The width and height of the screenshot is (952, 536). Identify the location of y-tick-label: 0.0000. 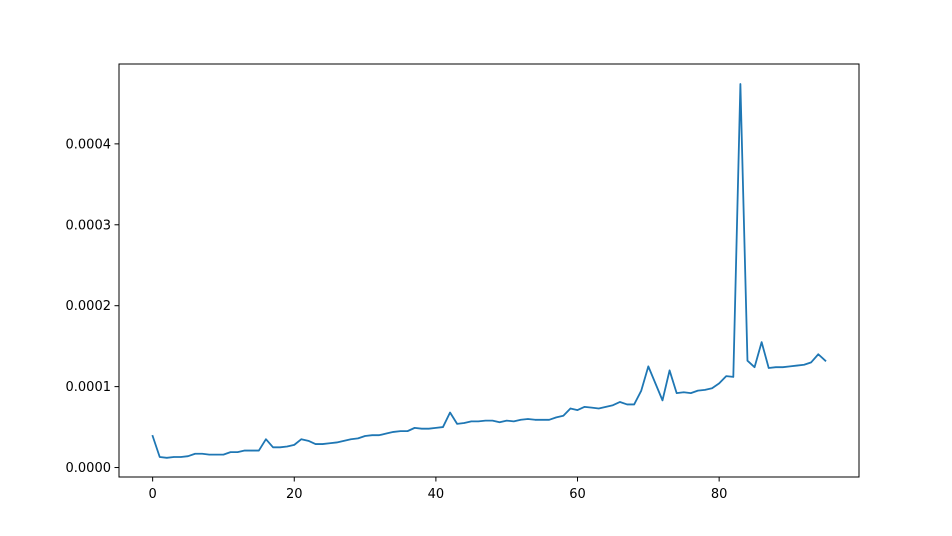
(89, 468).